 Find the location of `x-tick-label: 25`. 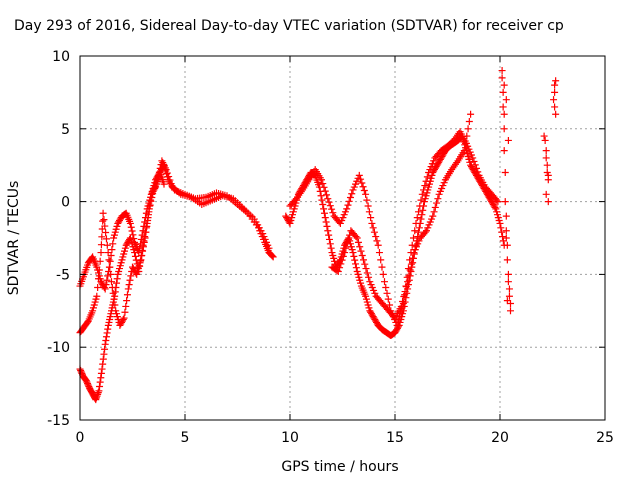

x-tick-label: 25 is located at coordinates (605, 438).